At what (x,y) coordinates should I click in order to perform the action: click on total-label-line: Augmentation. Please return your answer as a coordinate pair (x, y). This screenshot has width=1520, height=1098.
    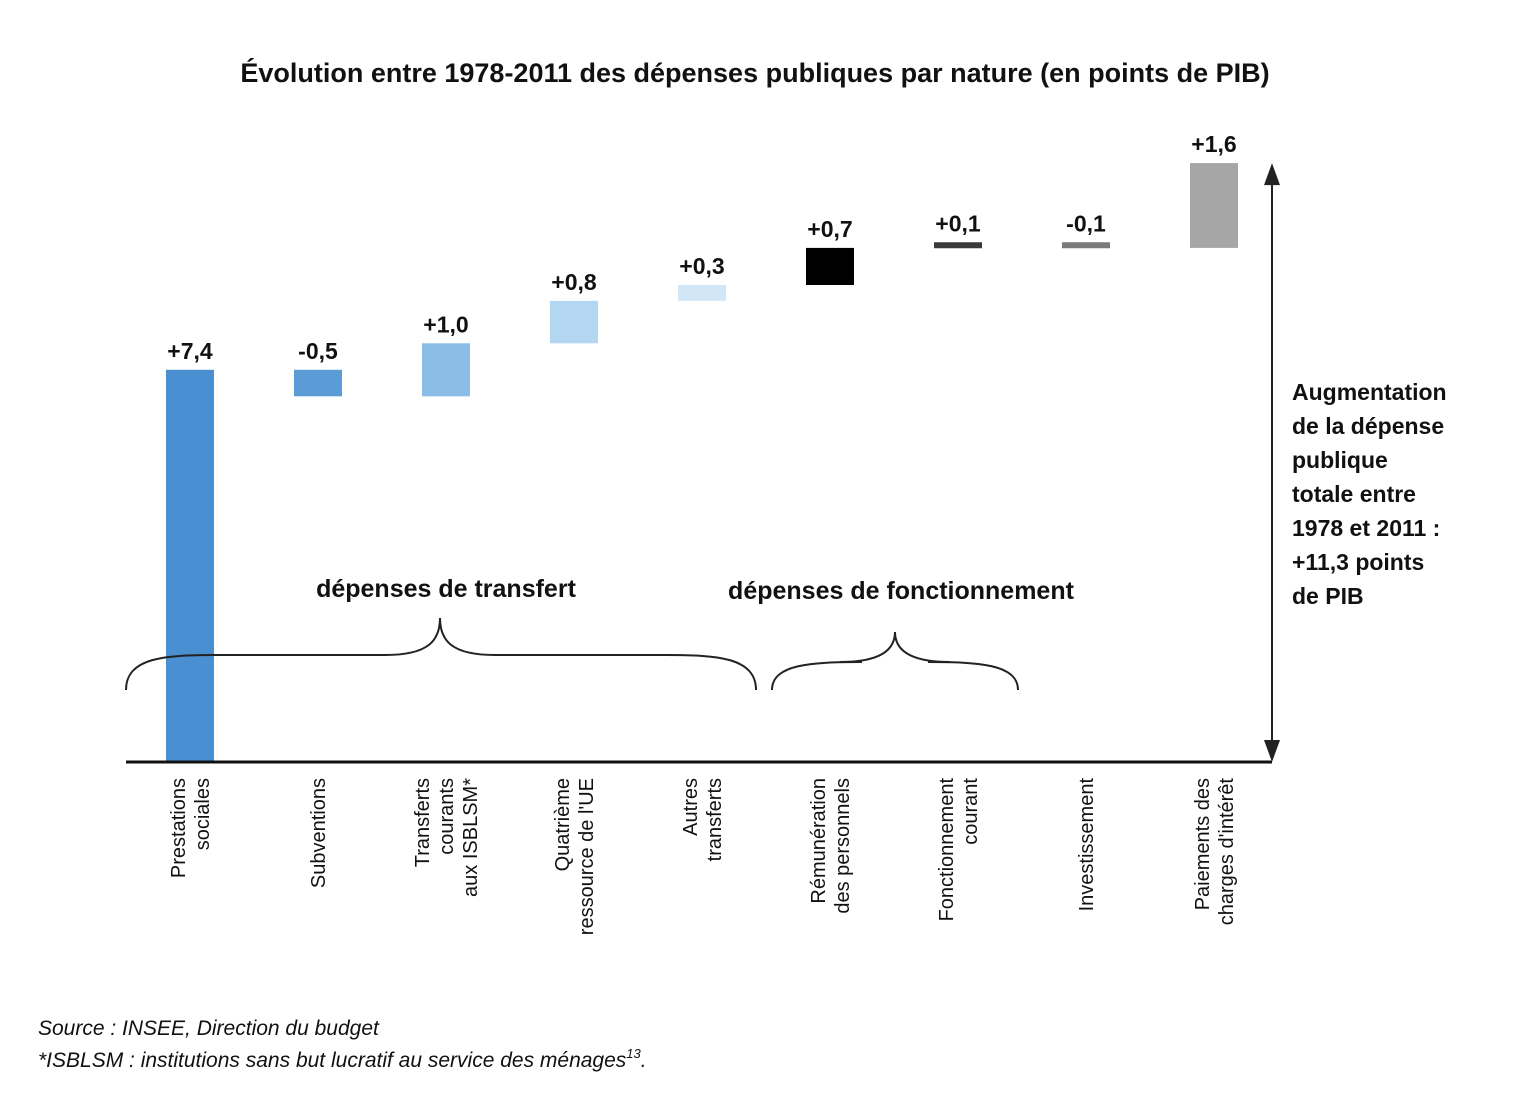
    Looking at the image, I should click on (1369, 392).